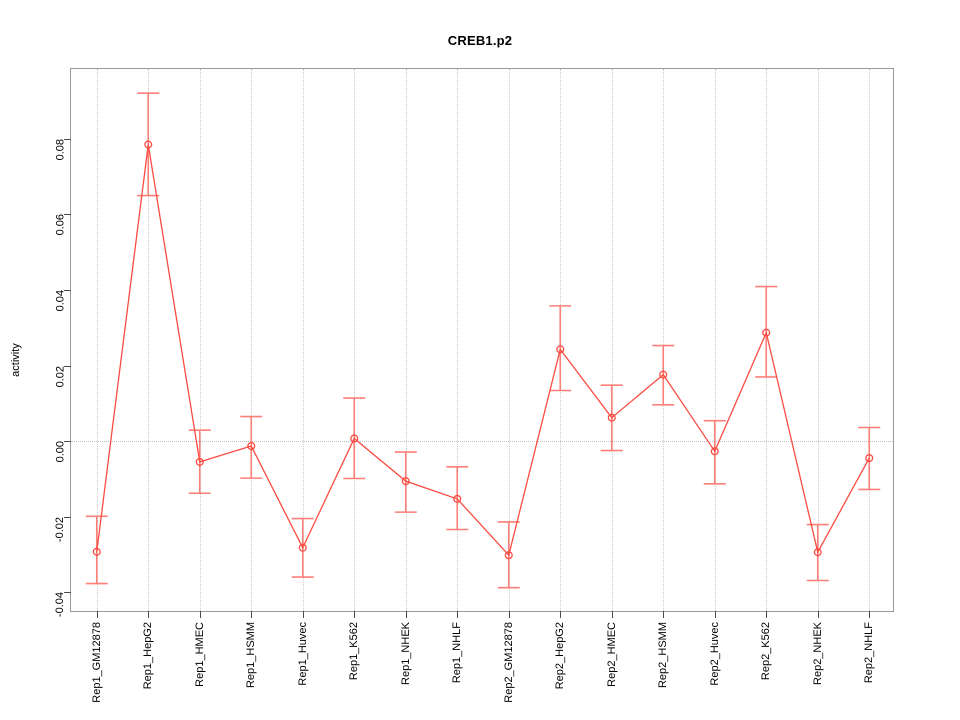 The height and width of the screenshot is (720, 960). I want to click on y-axis-tick-label: 0.04, so click(60, 301).